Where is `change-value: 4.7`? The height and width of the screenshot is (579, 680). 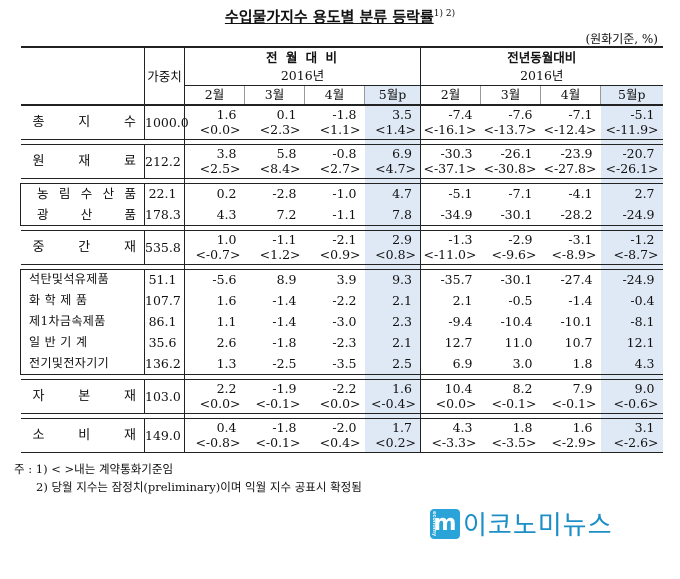 change-value: 4.7 is located at coordinates (402, 194).